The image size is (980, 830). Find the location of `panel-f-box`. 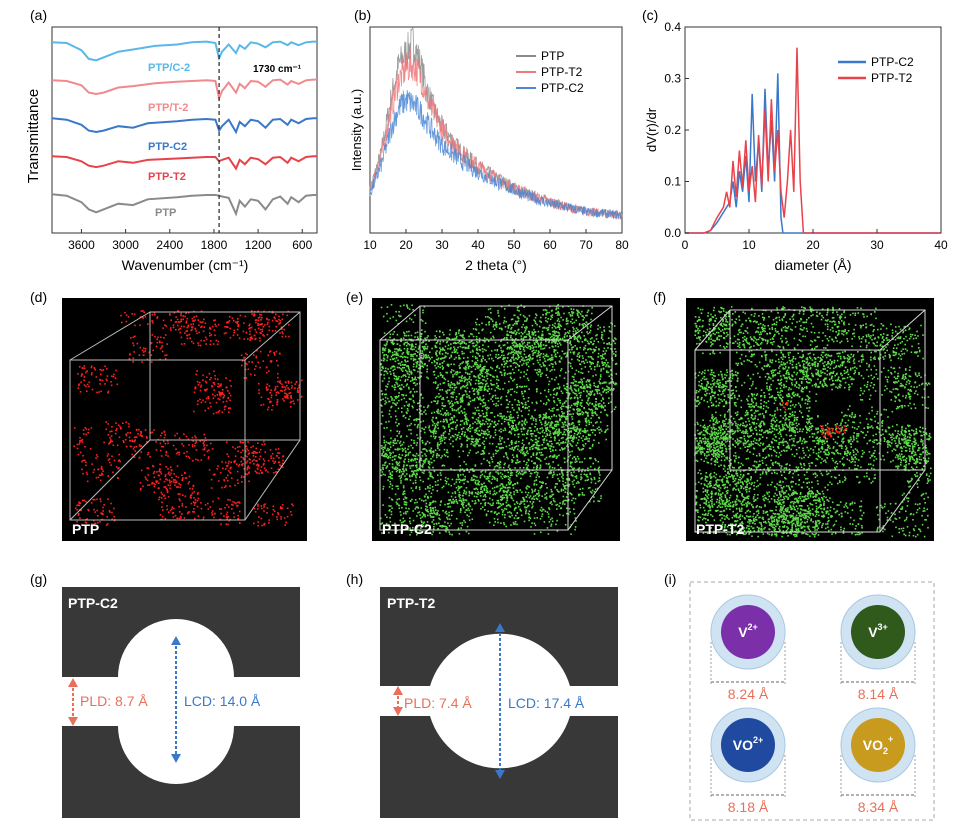

panel-f-box is located at coordinates (810, 421).